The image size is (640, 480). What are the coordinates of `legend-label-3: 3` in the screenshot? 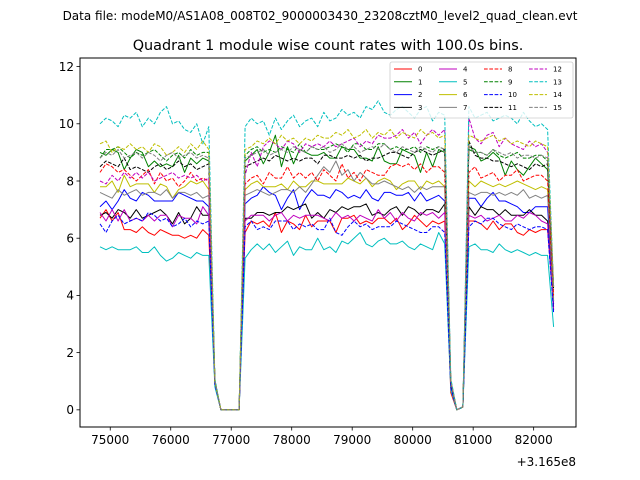 It's located at (420, 108).